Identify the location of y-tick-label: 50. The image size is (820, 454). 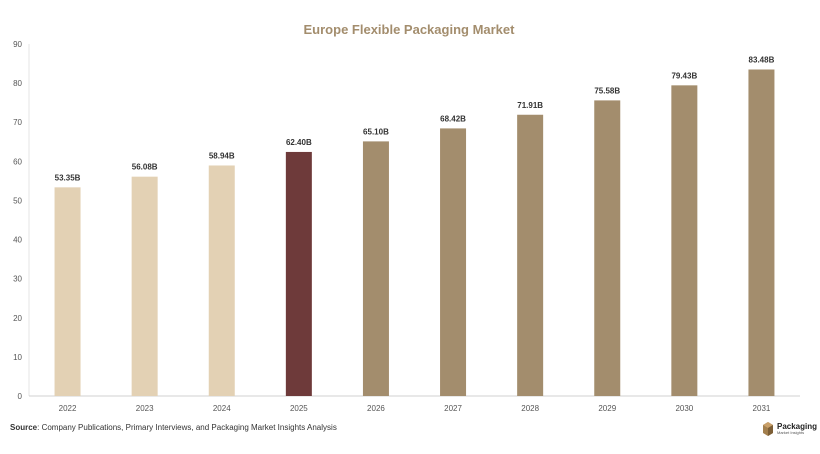
(17, 200).